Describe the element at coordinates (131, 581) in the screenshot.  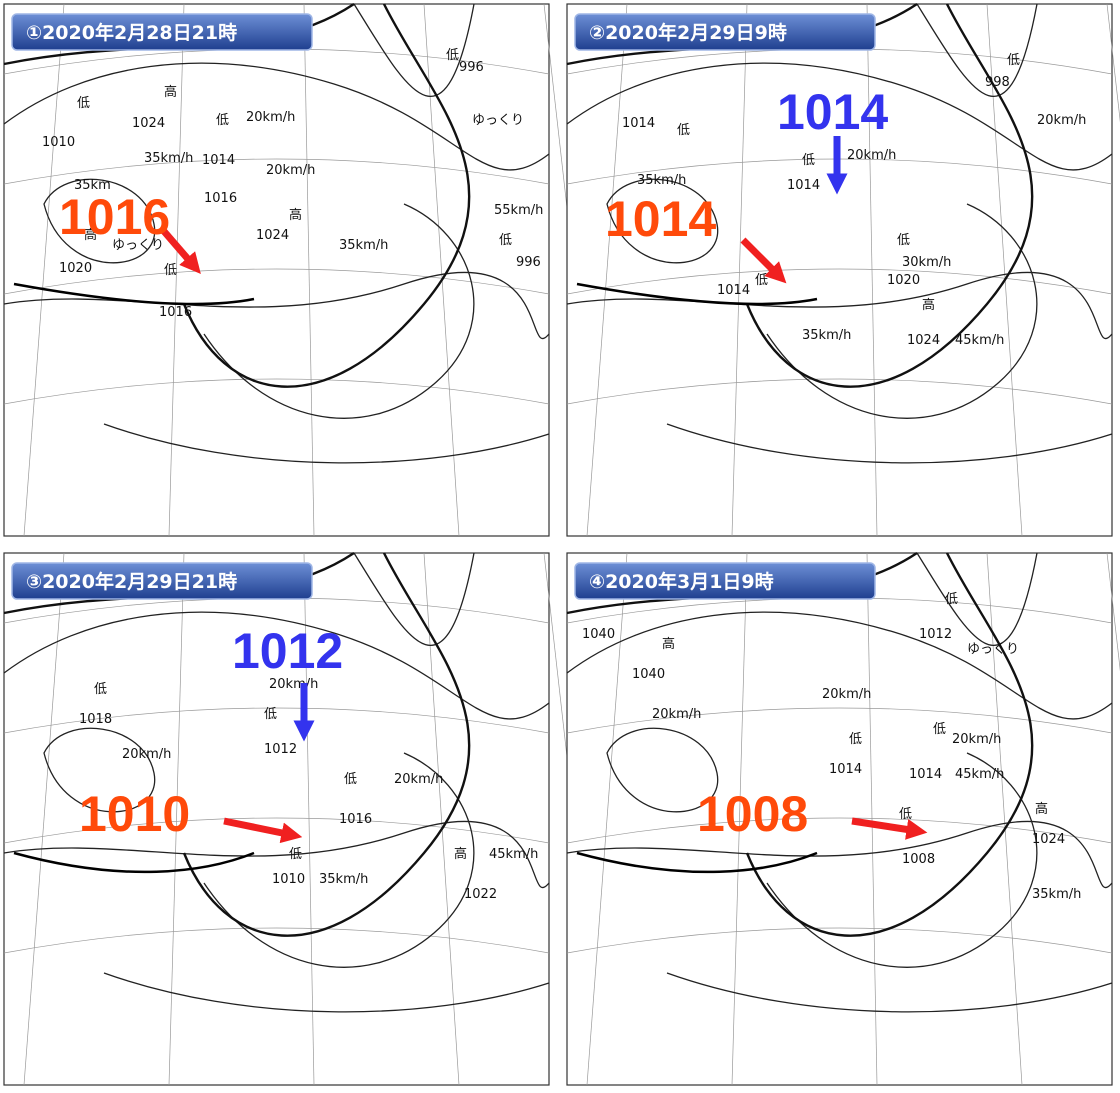
I see `panel-title: ③2020年2月29日21時` at that location.